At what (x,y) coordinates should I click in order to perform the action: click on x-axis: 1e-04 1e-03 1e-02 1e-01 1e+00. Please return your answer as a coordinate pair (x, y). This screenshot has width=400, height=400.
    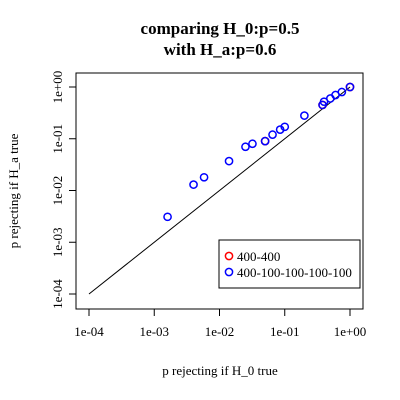
    Looking at the image, I should click on (220, 323).